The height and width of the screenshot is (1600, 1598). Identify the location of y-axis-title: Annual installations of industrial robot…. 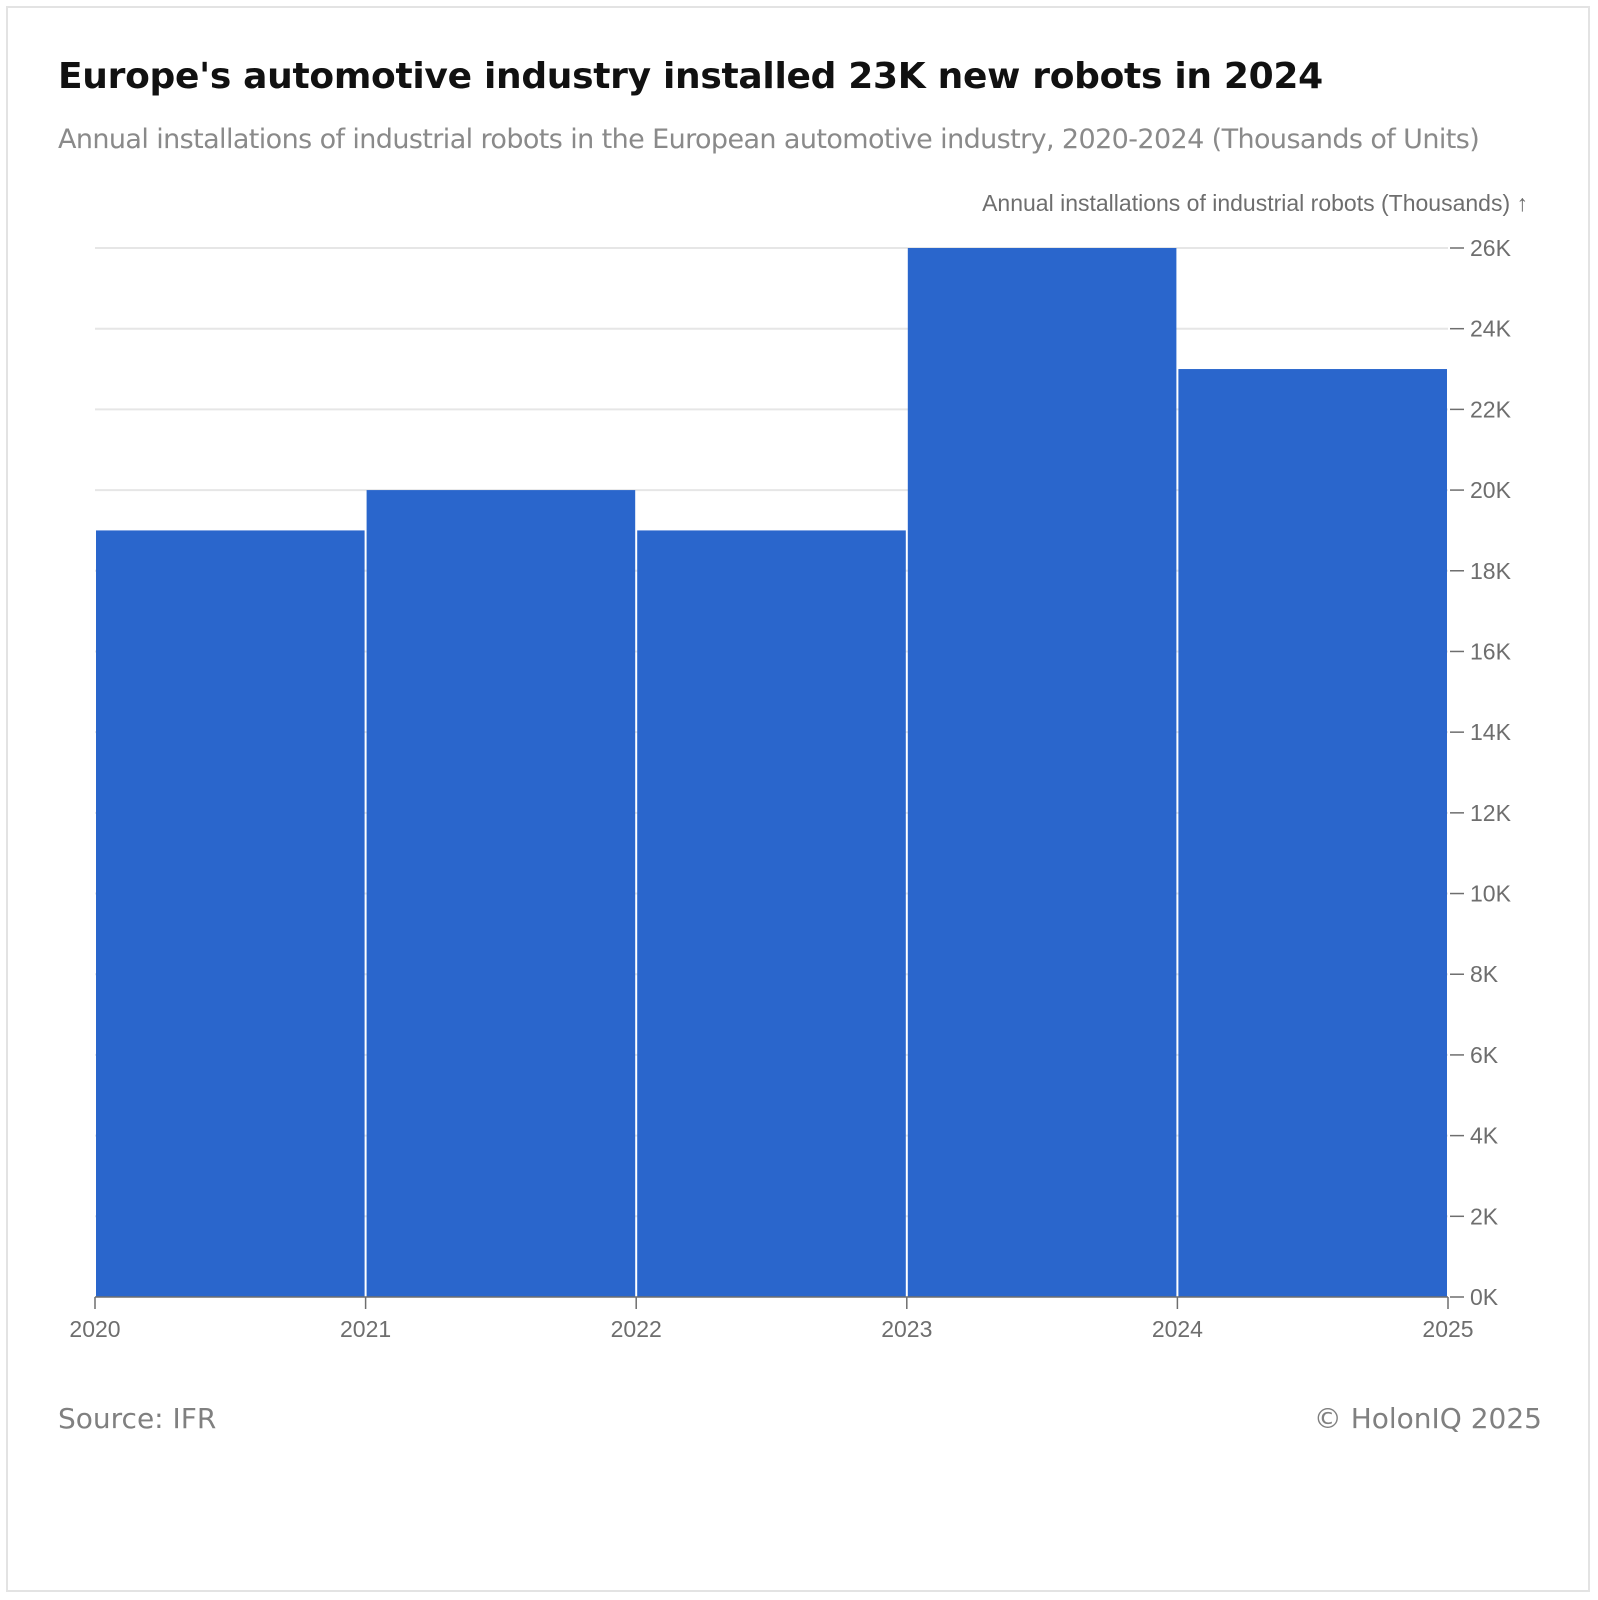
(1255, 203).